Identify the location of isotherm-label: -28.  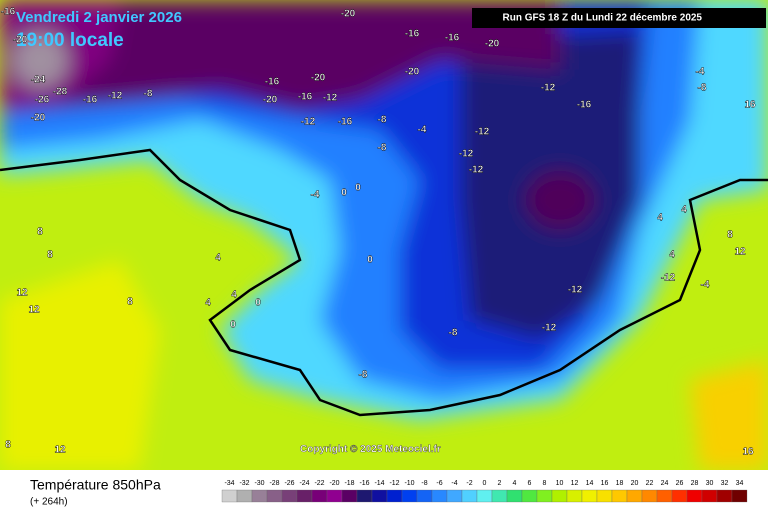
(60, 92).